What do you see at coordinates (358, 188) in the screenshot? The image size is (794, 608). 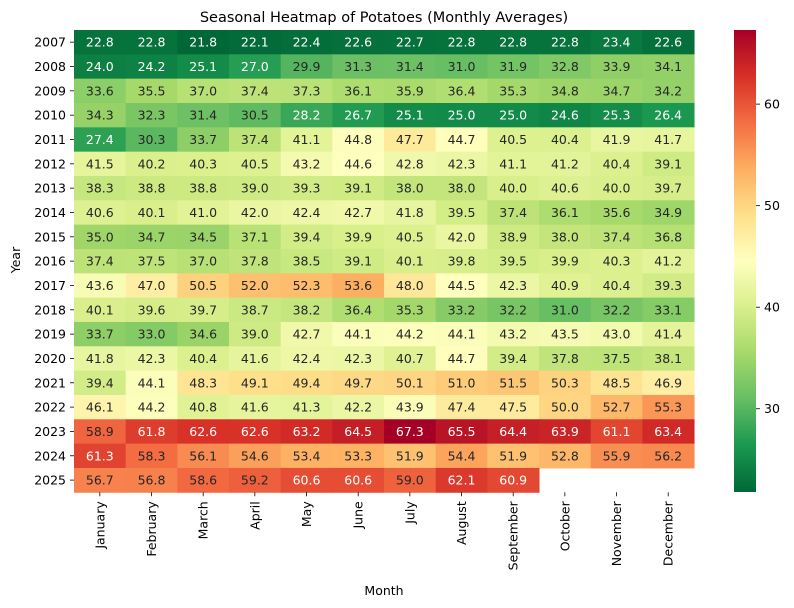 I see `cell-value-label: 39.1` at bounding box center [358, 188].